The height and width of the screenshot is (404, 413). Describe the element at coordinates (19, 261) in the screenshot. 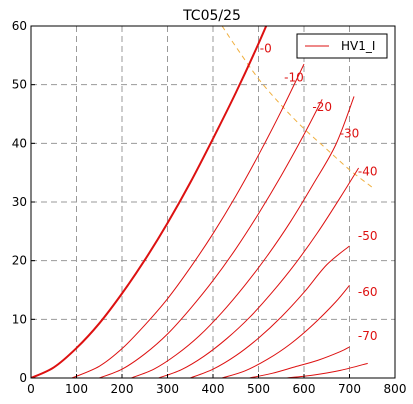

I see `y-tick-label: 20` at that location.